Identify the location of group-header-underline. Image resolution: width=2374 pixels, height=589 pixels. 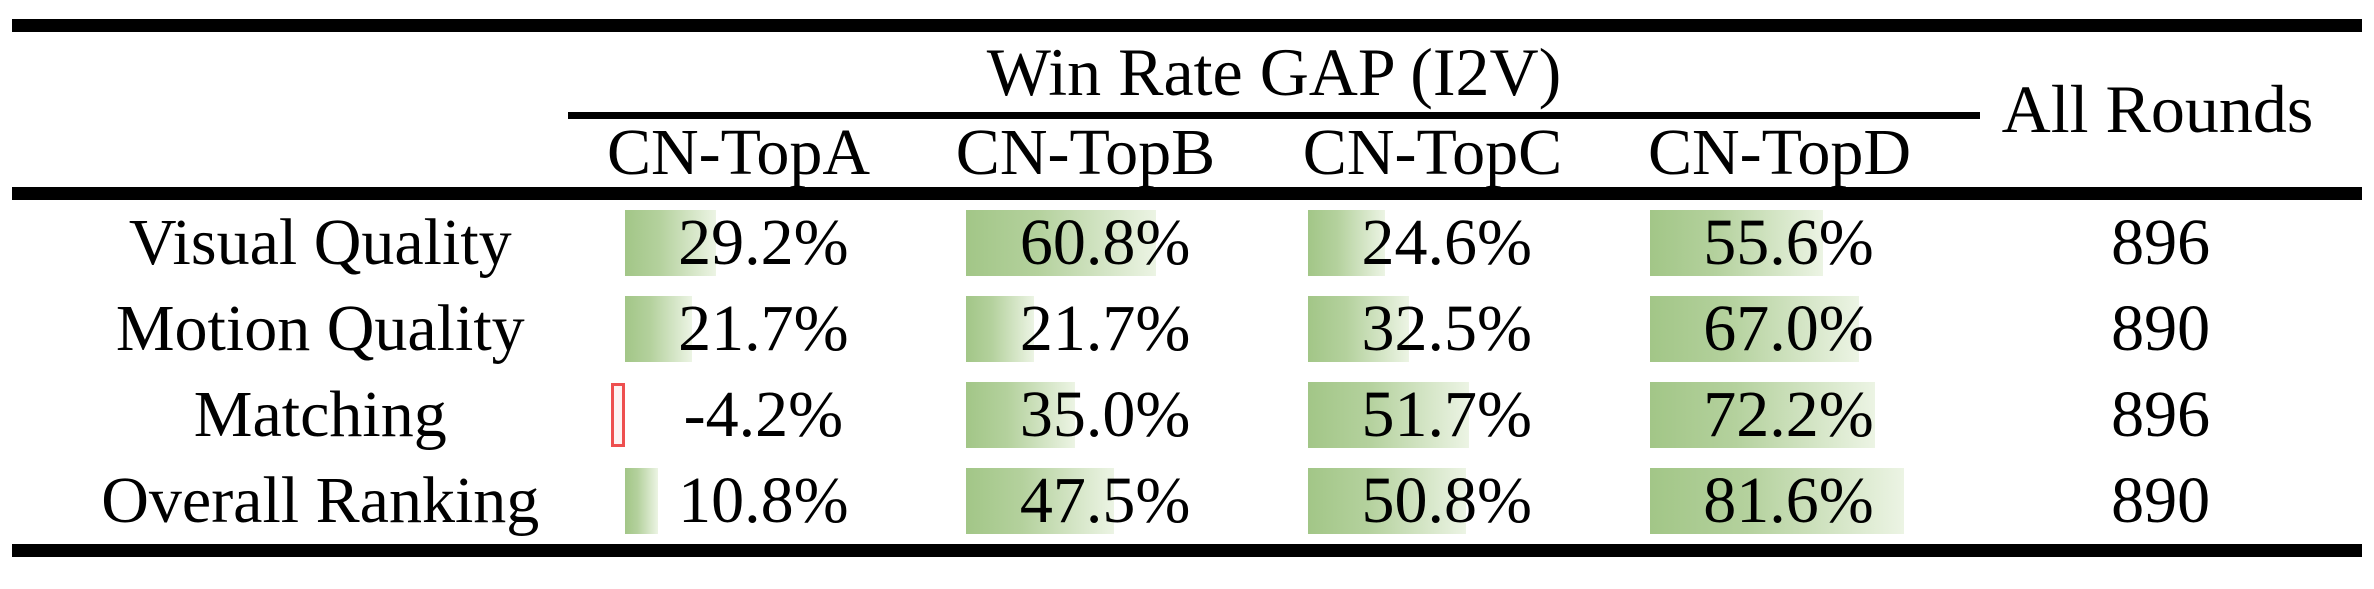
(1274, 115).